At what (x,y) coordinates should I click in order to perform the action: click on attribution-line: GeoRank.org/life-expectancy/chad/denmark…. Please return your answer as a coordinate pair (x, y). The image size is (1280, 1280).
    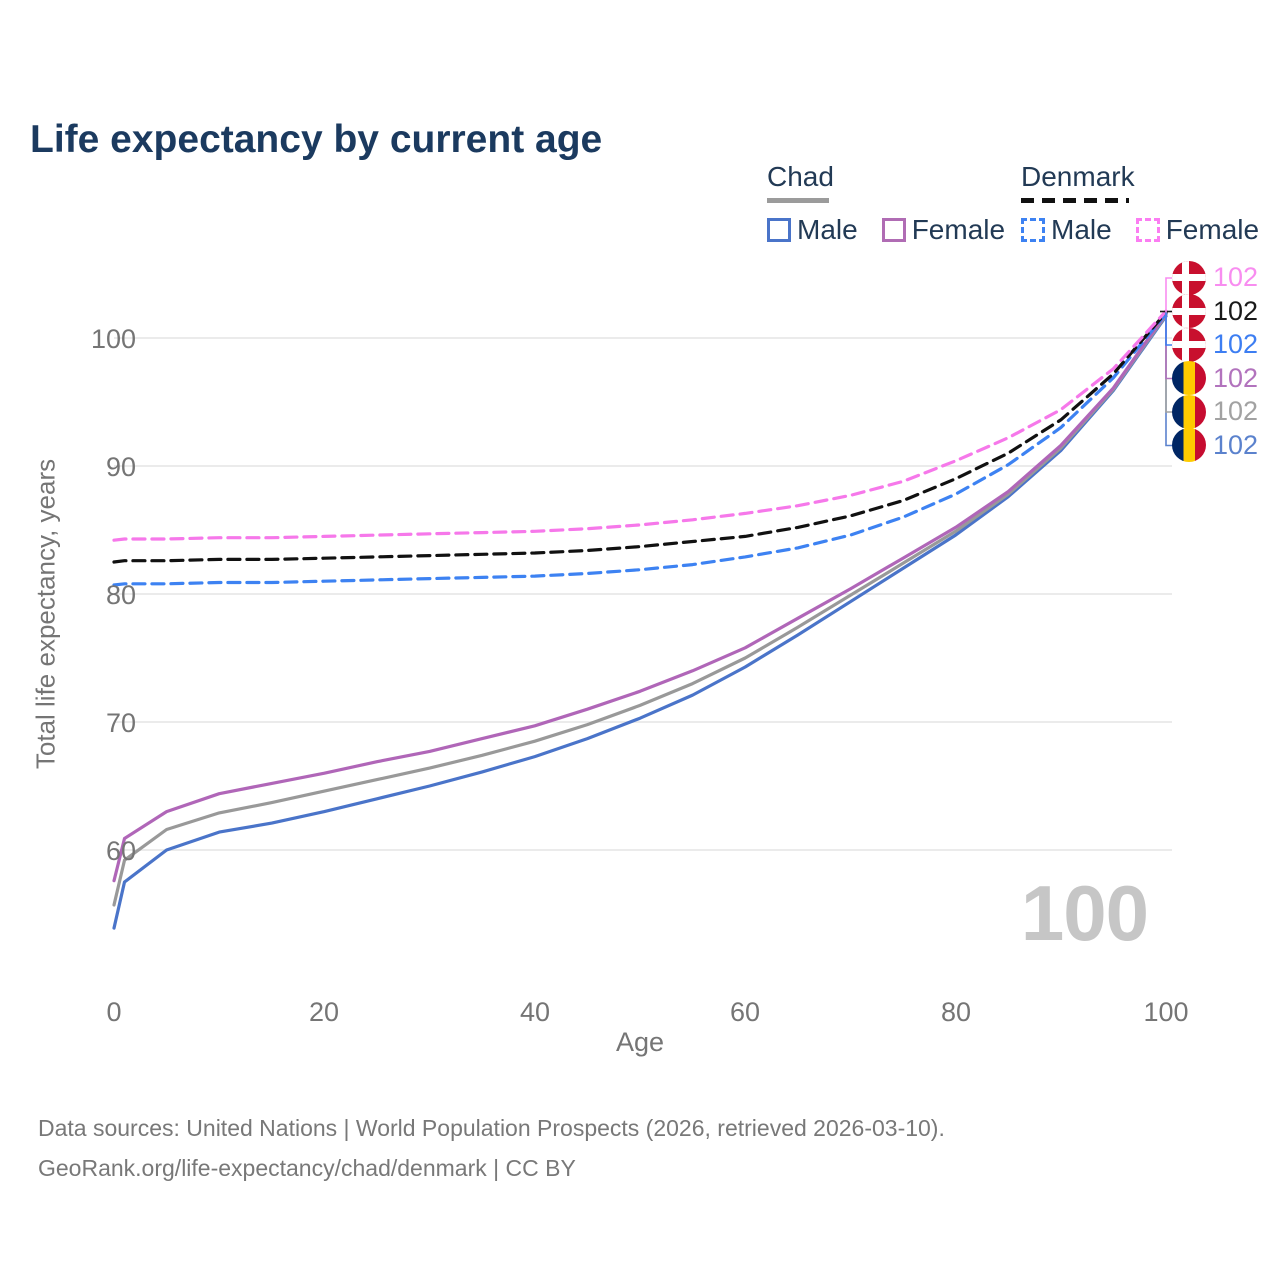
    Looking at the image, I should click on (307, 1168).